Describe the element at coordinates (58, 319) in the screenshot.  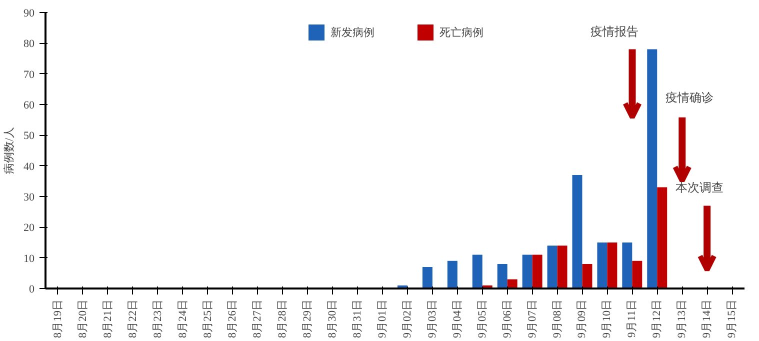
I see `x-tick-label: 8月19日` at that location.